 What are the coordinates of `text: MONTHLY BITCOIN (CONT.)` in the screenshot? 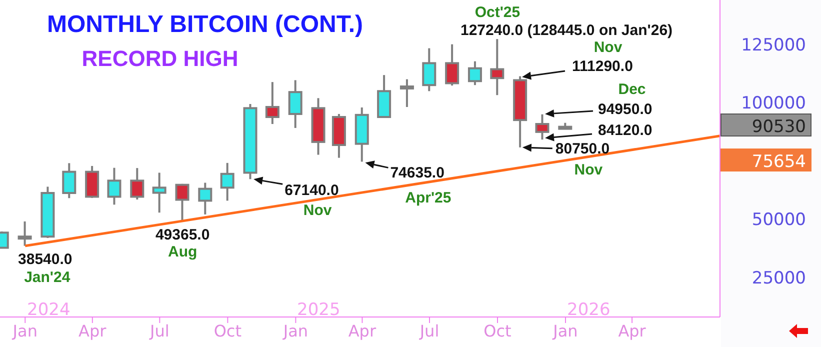 It's located at (205, 24).